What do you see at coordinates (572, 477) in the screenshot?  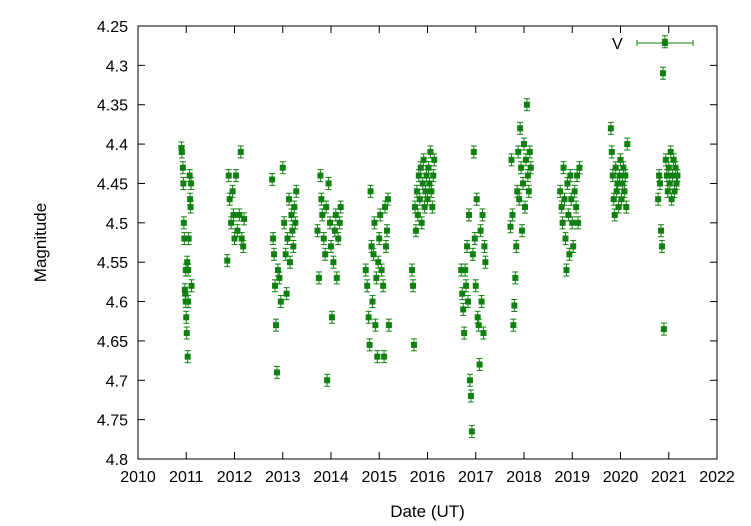 I see `x-tick-label: 2019` at bounding box center [572, 477].